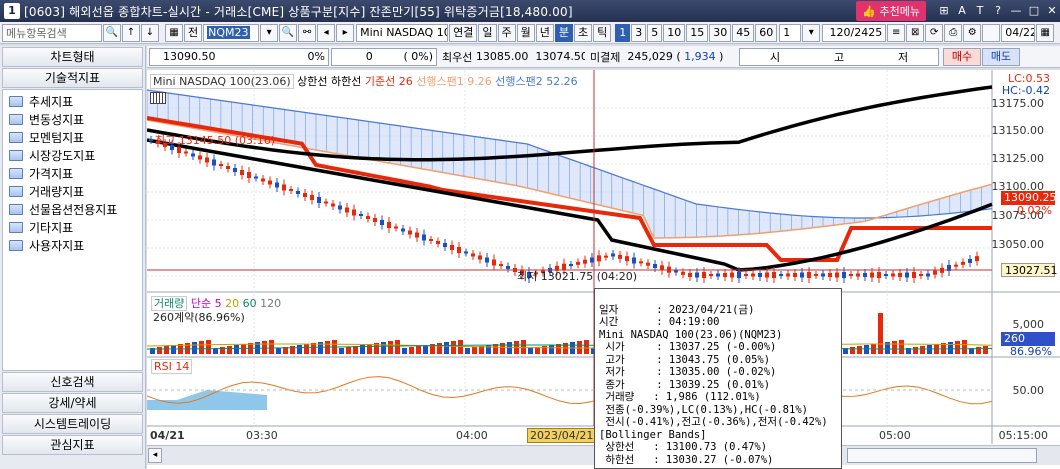  Describe the element at coordinates (307, 32) in the screenshot. I see `link-icon: ⚯` at that location.